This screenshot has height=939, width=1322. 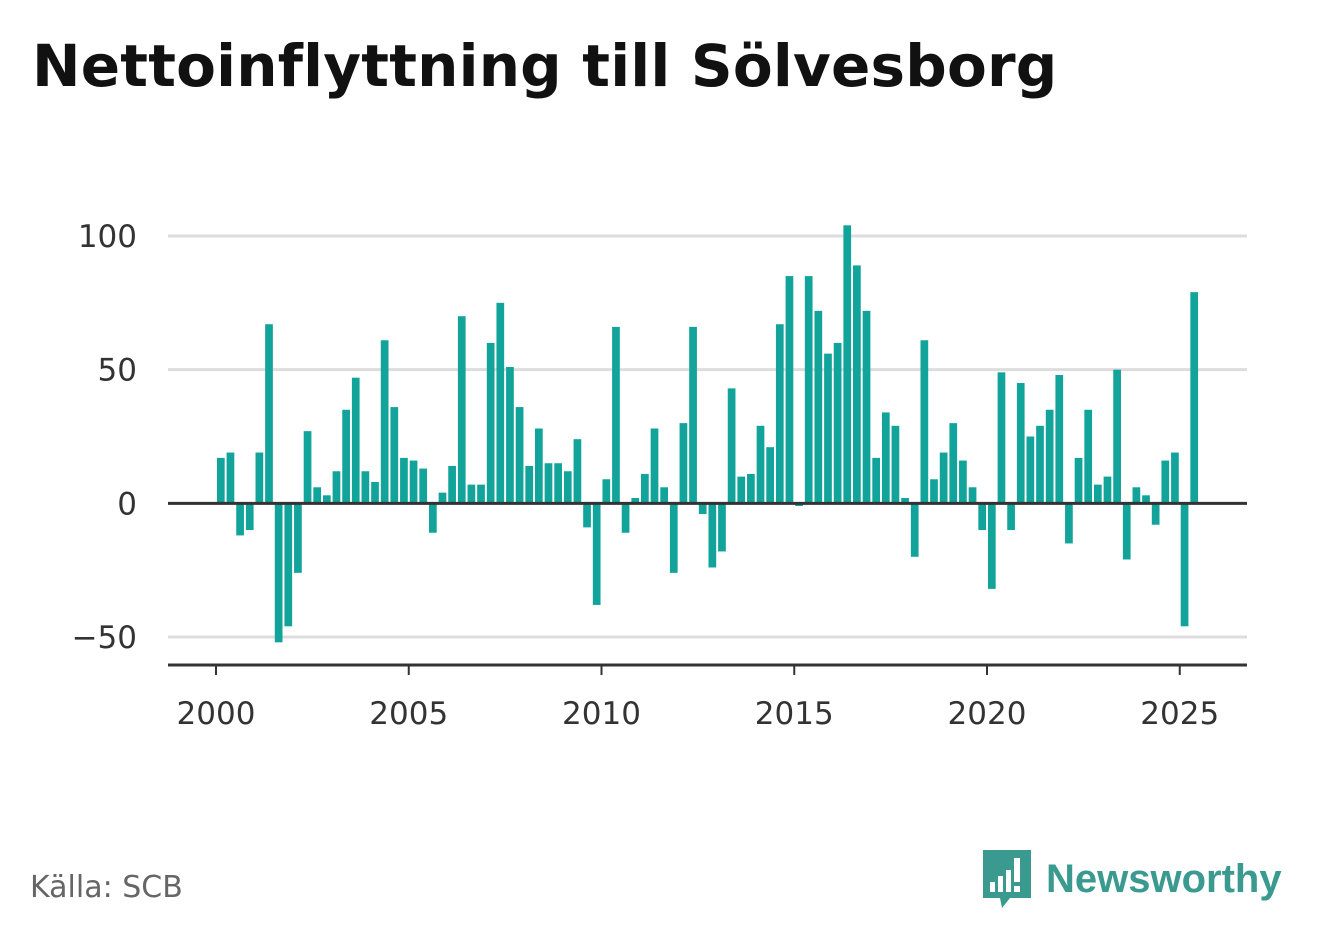 I want to click on source-note: Källa: SCB, so click(x=106, y=887).